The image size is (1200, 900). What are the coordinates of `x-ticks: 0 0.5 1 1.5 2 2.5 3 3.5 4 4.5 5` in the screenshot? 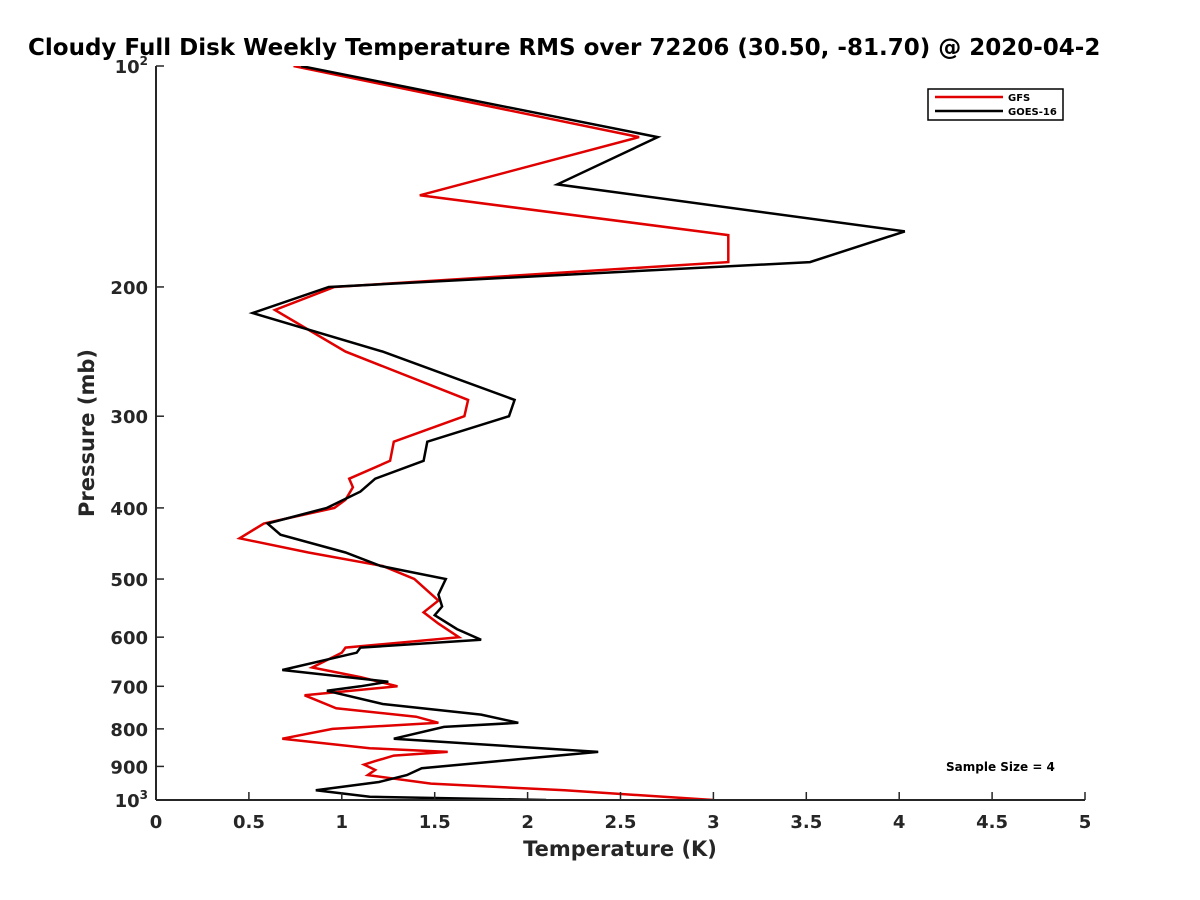 It's located at (621, 812).